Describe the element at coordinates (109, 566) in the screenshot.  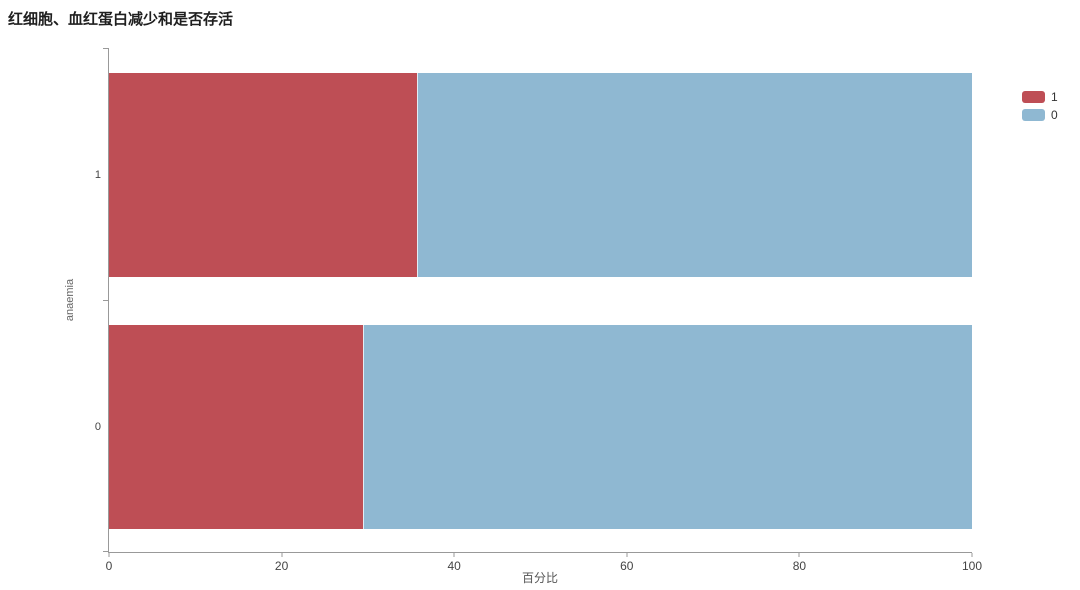
I see `x-axis-tick-label: 0` at that location.